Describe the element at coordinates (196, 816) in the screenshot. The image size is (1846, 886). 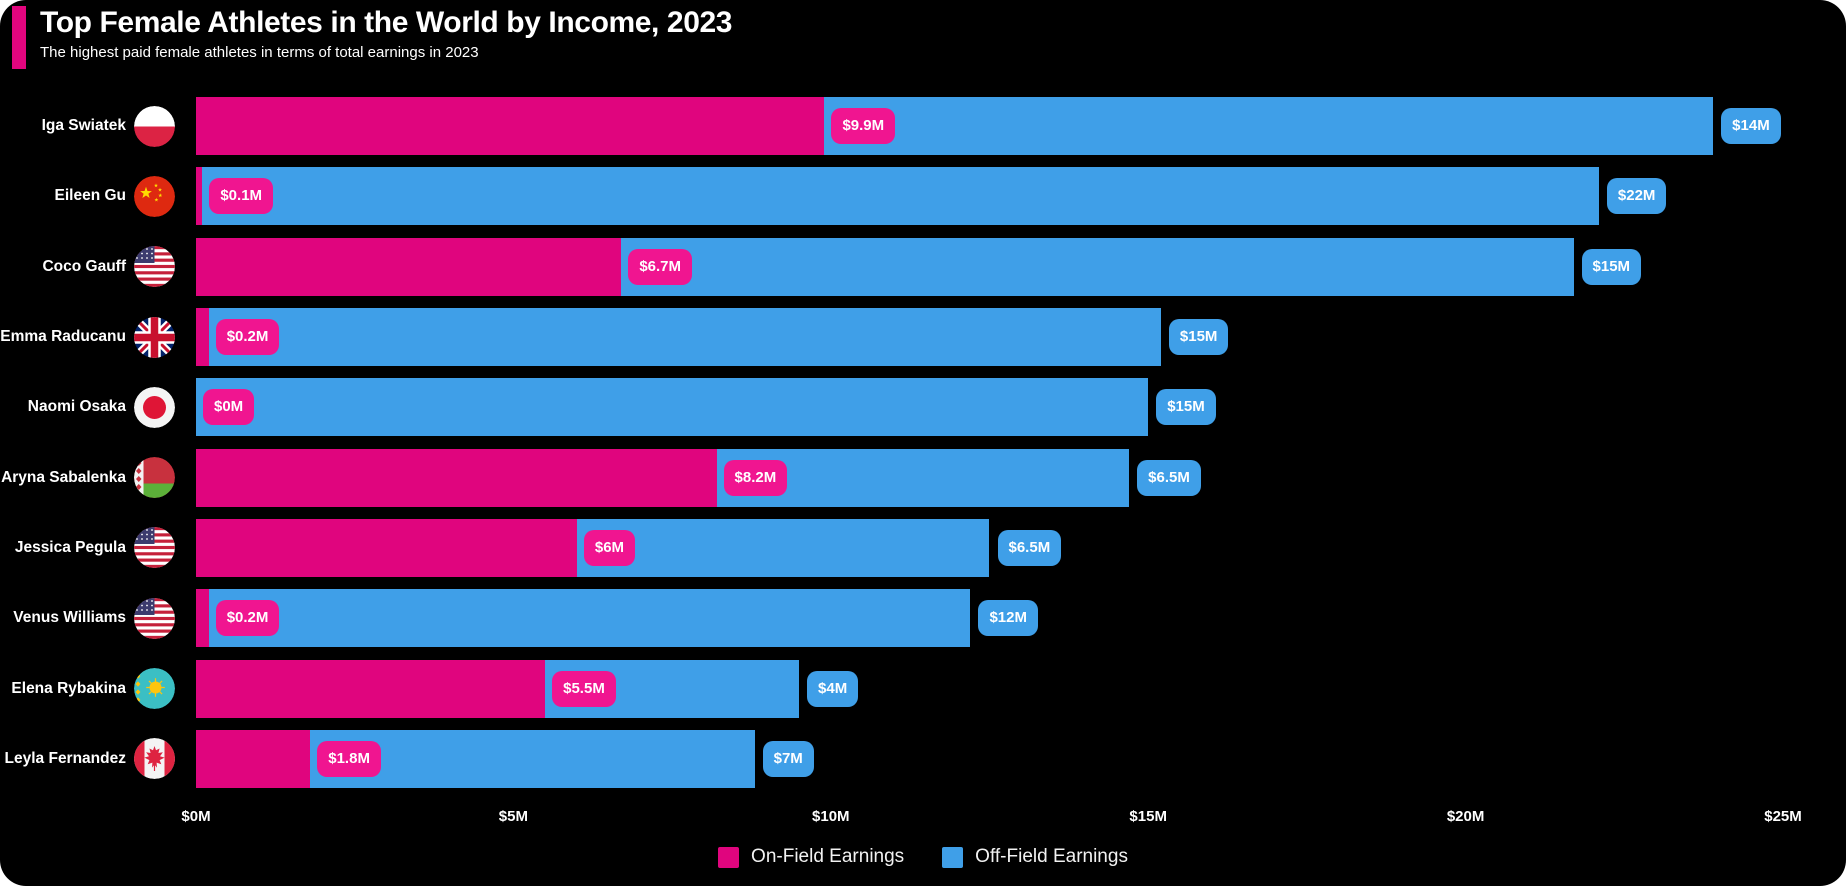
I see `x-axis-tick-label: $0M` at that location.